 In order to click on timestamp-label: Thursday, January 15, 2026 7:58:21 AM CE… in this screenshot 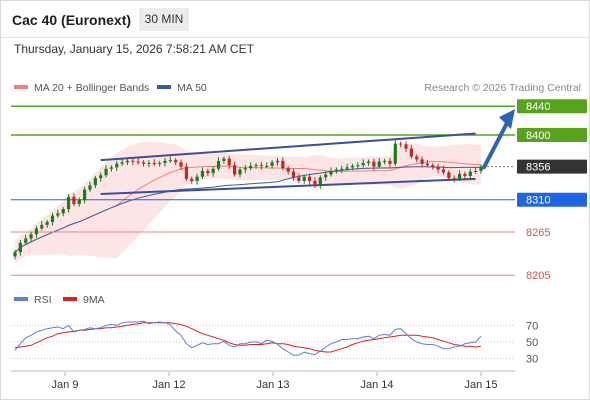, I will do `click(134, 49)`.